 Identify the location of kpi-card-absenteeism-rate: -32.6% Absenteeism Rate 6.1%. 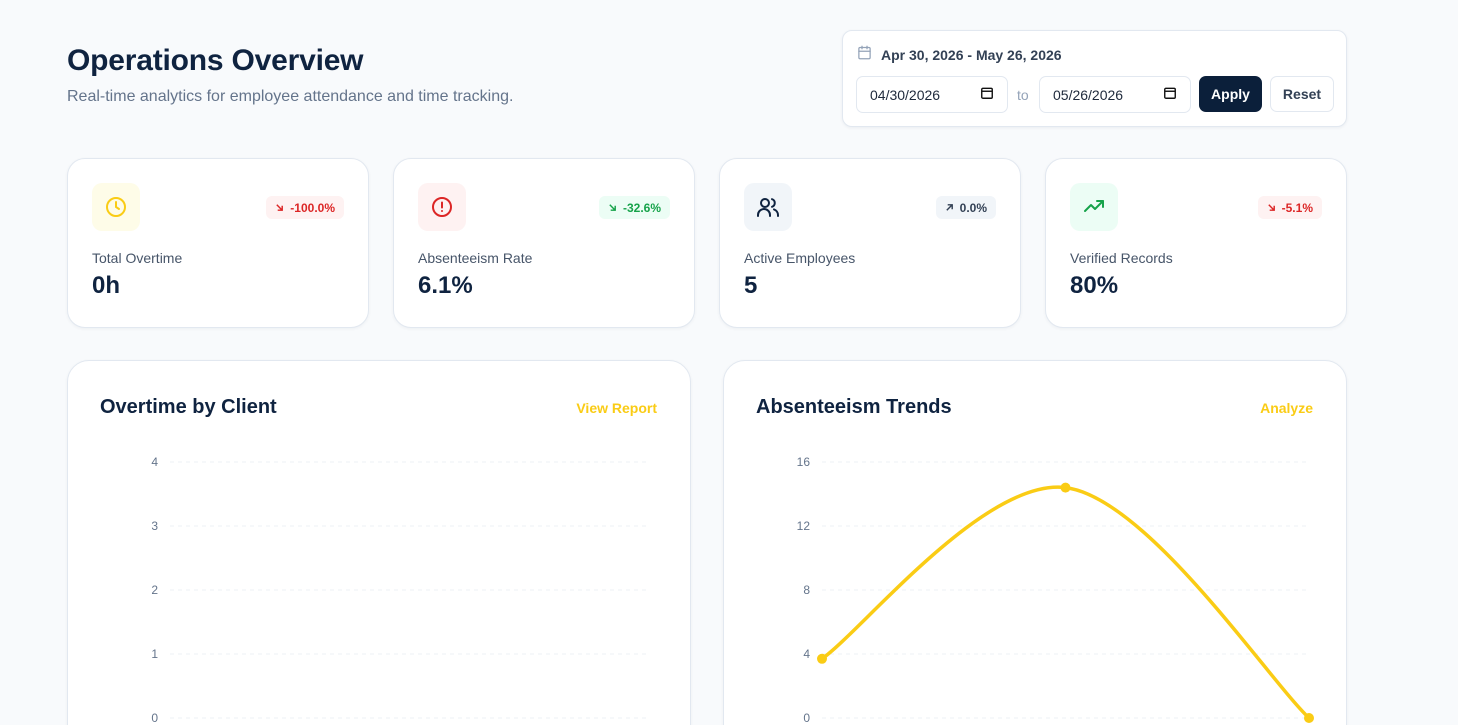
(544, 243).